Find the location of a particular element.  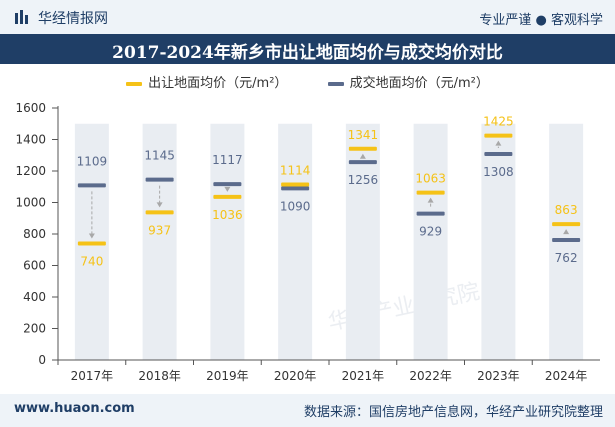

footer-website: www.huaon.com is located at coordinates (74, 408).